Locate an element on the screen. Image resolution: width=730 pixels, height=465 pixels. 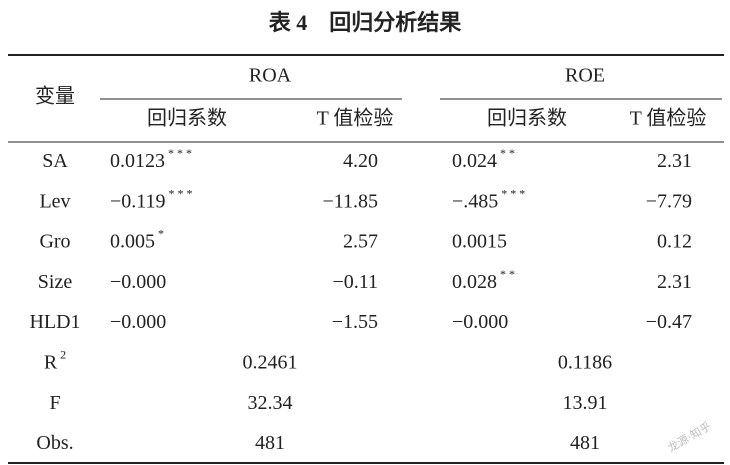
table-cell: −0.11 is located at coordinates (355, 281).